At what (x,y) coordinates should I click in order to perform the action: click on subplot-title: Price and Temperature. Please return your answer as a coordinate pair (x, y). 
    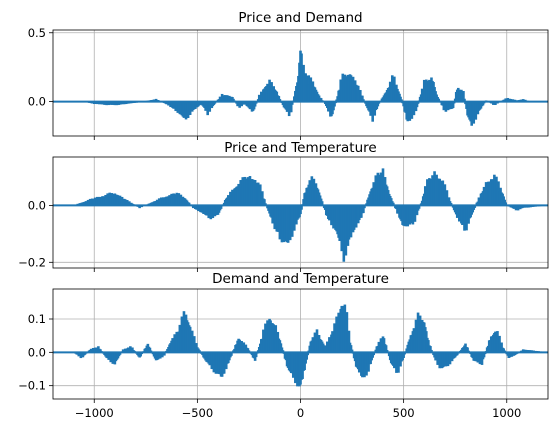
    Looking at the image, I should click on (300, 148).